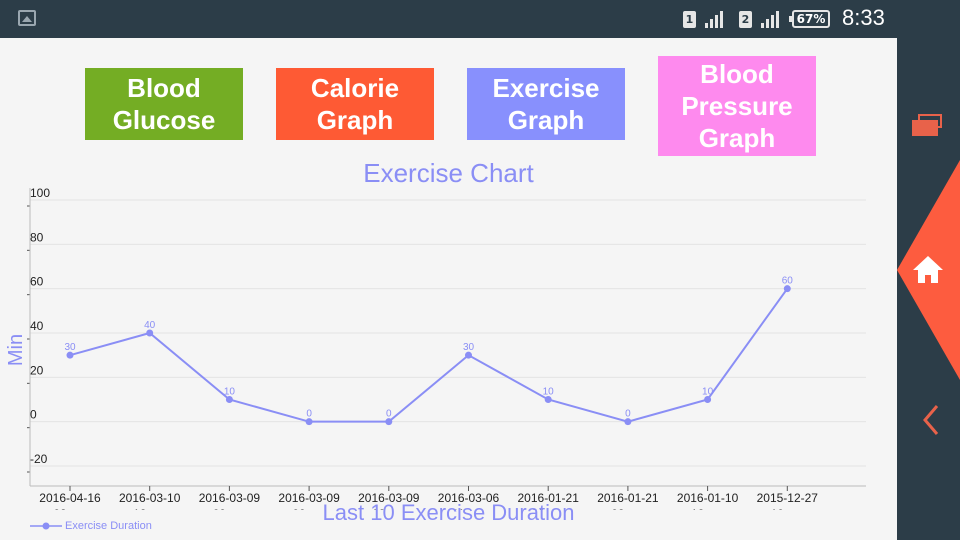 The height and width of the screenshot is (540, 960). I want to click on status-bar: 1 2 67% 8:33, so click(480, 19).